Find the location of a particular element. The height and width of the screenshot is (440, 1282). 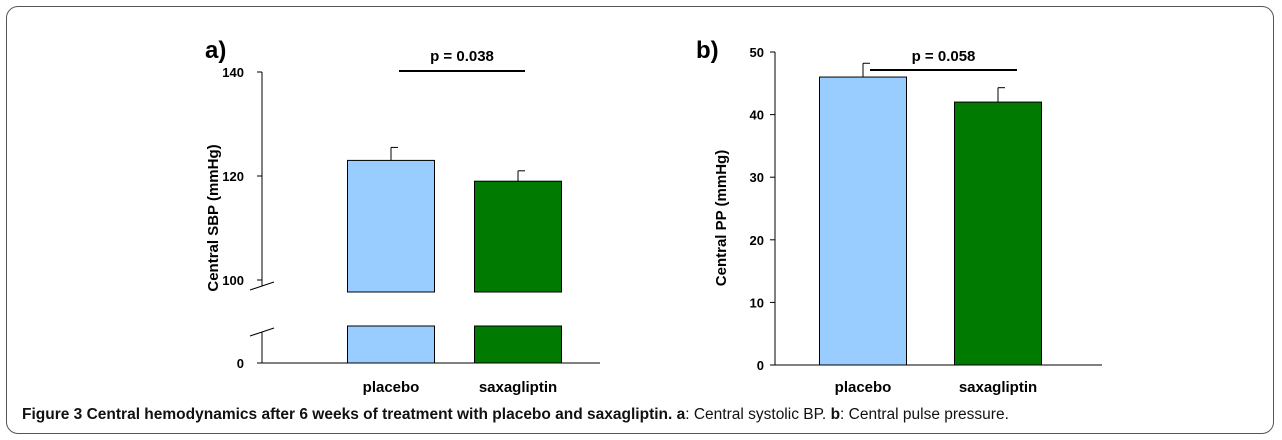

panel-label-a: a) is located at coordinates (215, 50).